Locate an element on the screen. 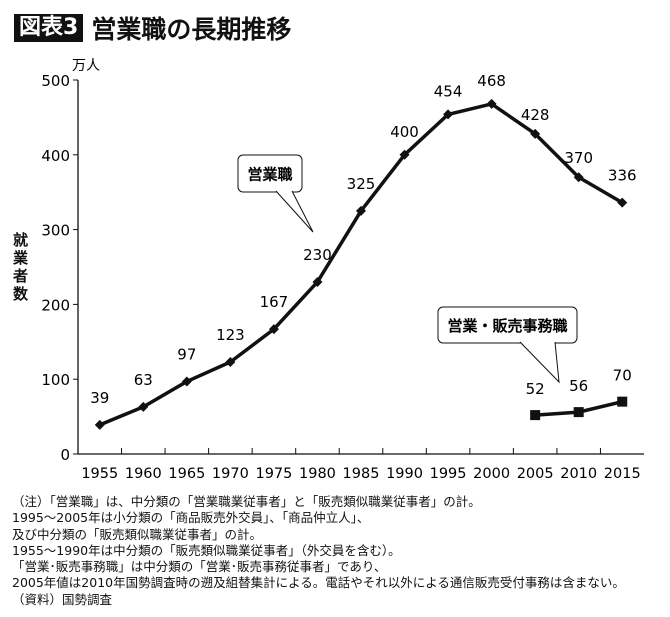 The height and width of the screenshot is (617, 670). x-tick-label: 2015 is located at coordinates (622, 474).